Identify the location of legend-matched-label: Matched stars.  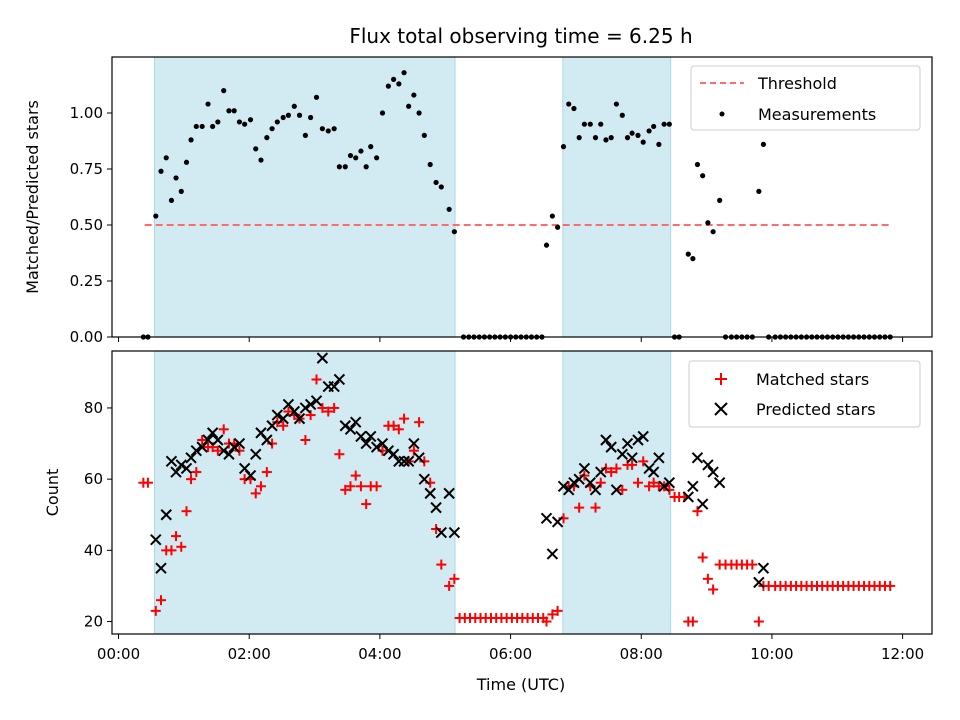
(812, 379).